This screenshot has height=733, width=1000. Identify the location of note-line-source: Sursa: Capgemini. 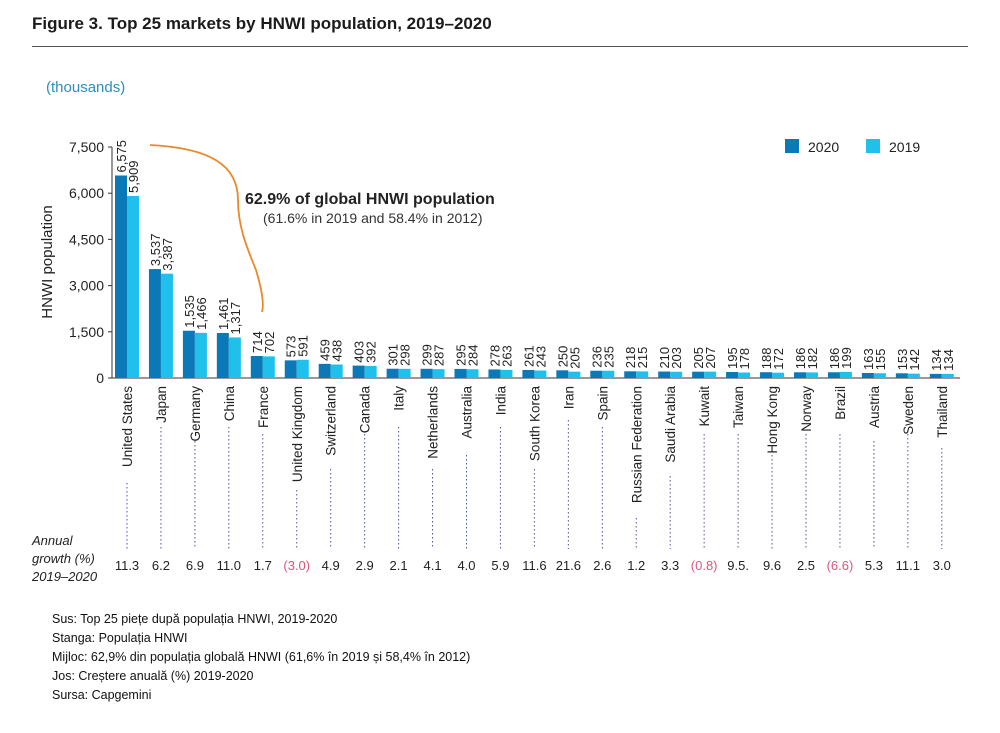
(102, 695).